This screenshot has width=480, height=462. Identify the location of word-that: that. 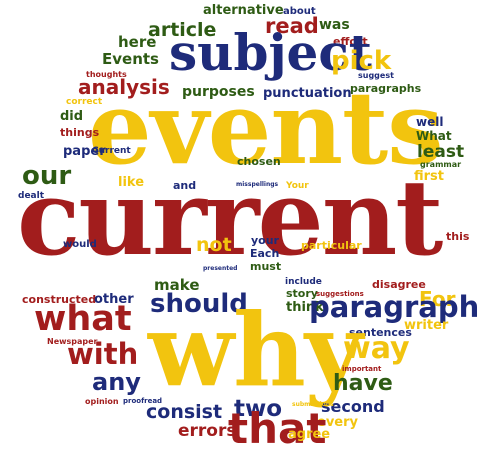
(277, 428).